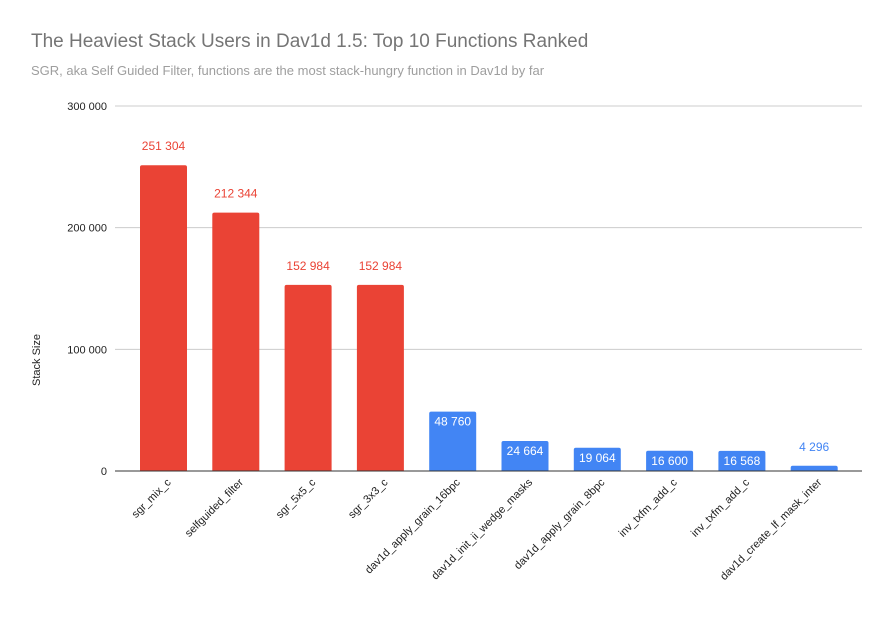 The image size is (894, 625). What do you see at coordinates (87, 289) in the screenshot?
I see `y-axis-ticks: 0 100 000 200 000 300 000` at bounding box center [87, 289].